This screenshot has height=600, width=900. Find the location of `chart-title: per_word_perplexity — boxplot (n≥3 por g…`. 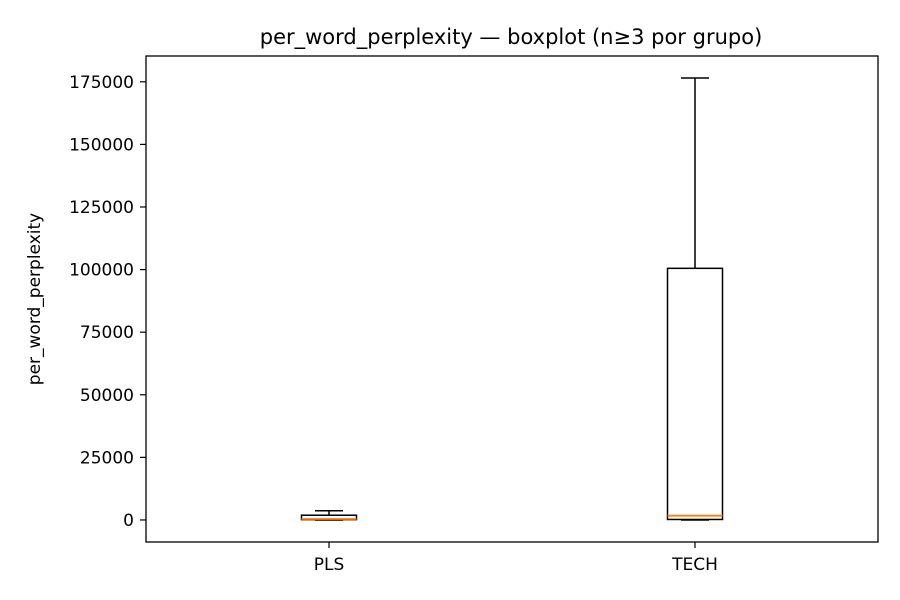

chart-title: per_word_perplexity — boxplot (n≥3 por g… is located at coordinates (511, 37).